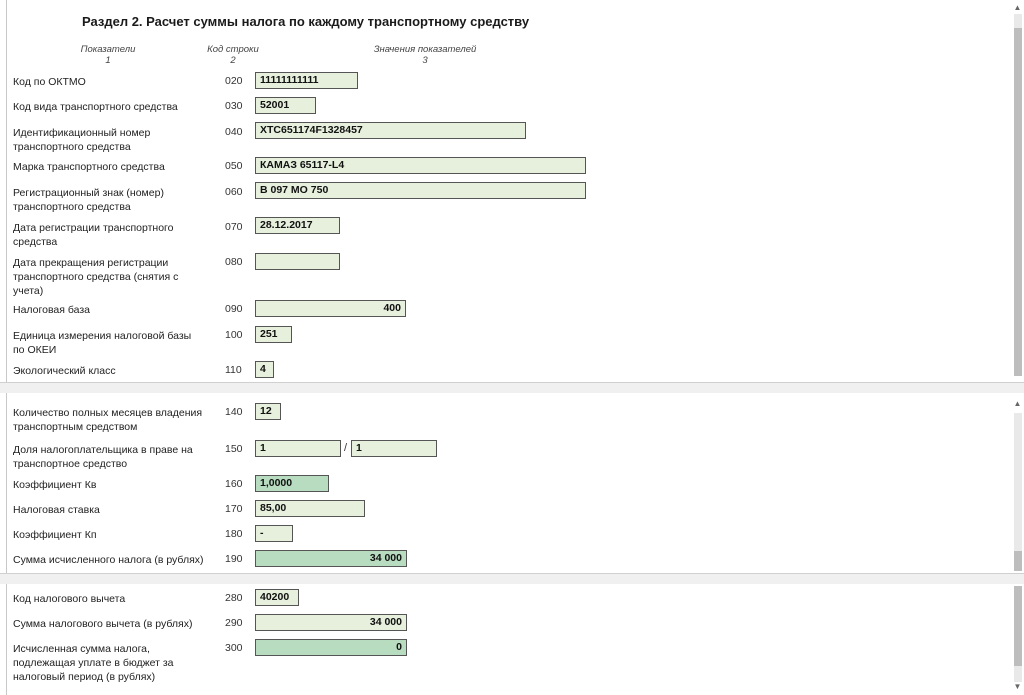  Describe the element at coordinates (69, 599) in the screenshot. I see `label-deduction-code: Код налогового вычета` at that location.